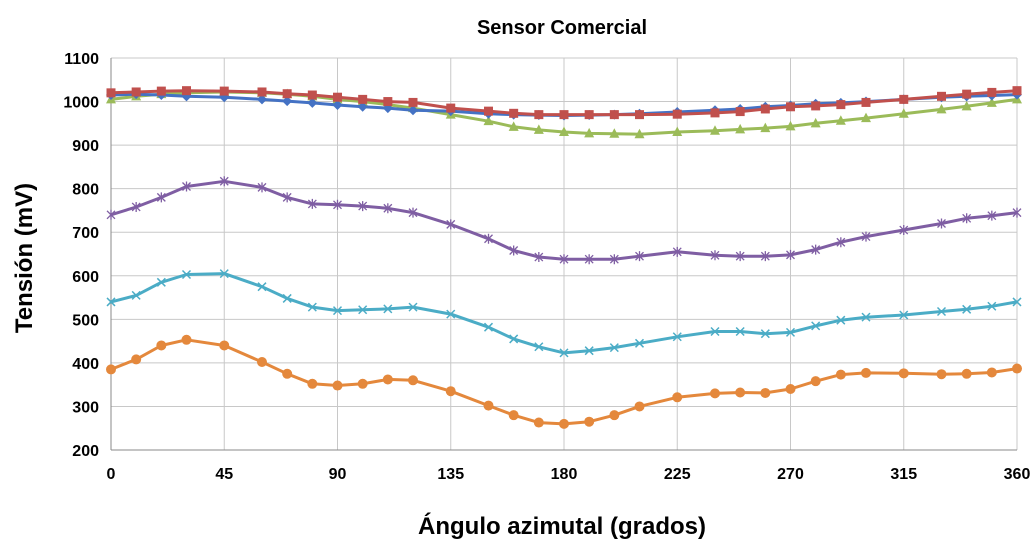  What do you see at coordinates (81, 103) in the screenshot?
I see `y-tick-label: 1000` at bounding box center [81, 103].